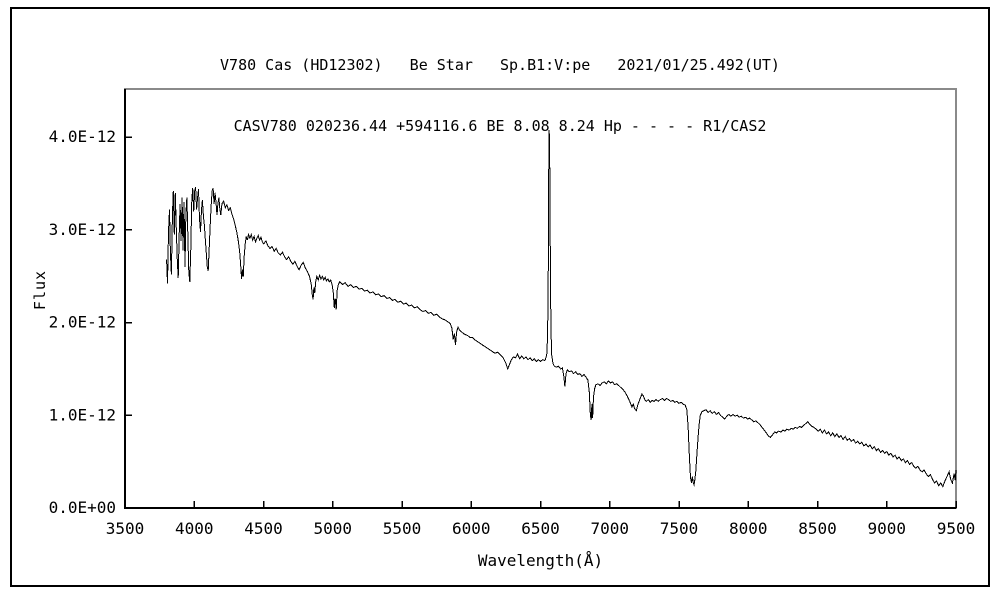 This screenshot has height=600, width=1000. I want to click on x-tick-label: 9500, so click(956, 528).